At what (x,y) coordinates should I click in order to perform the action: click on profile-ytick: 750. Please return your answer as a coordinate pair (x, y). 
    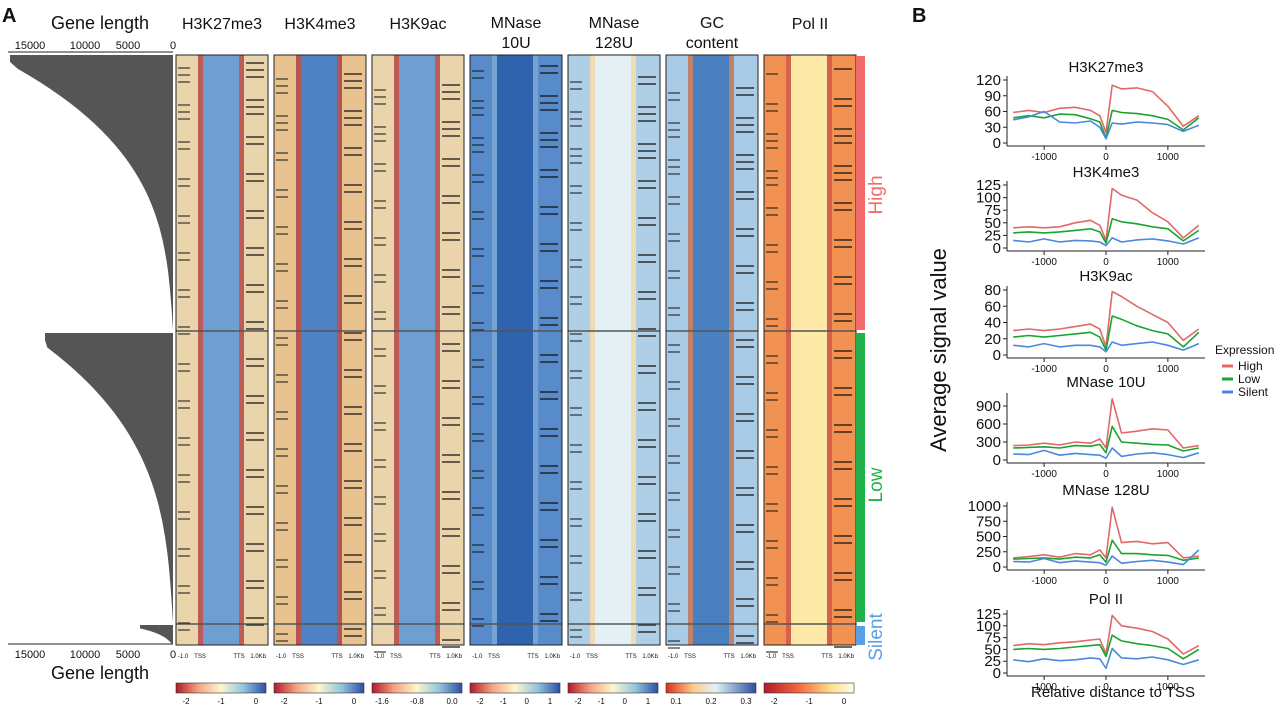
    Looking at the image, I should click on (988, 521).